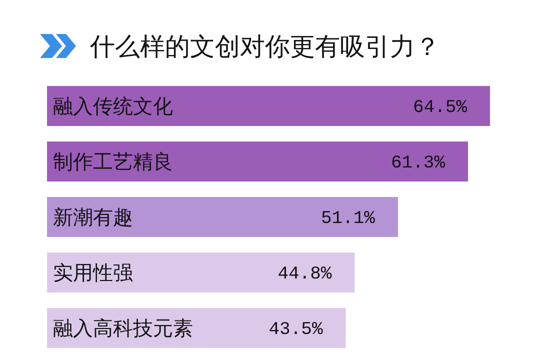 The width and height of the screenshot is (550, 360). I want to click on category-label: 实用性强, so click(93, 272).